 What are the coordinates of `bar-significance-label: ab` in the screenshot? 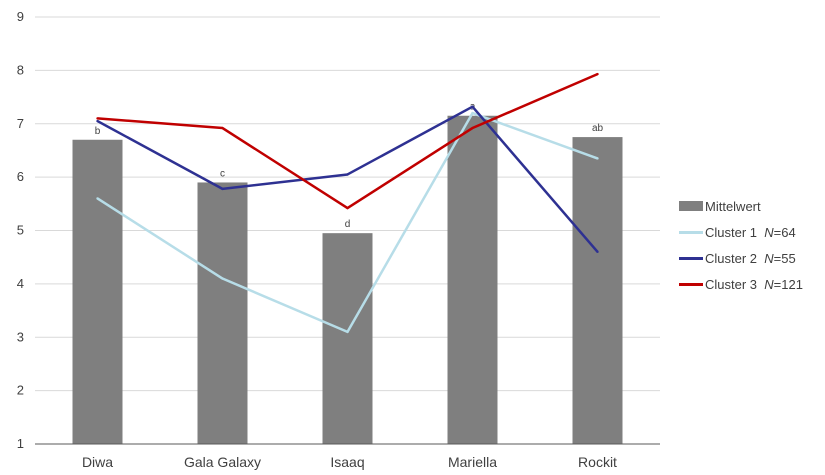 It's located at (598, 128).